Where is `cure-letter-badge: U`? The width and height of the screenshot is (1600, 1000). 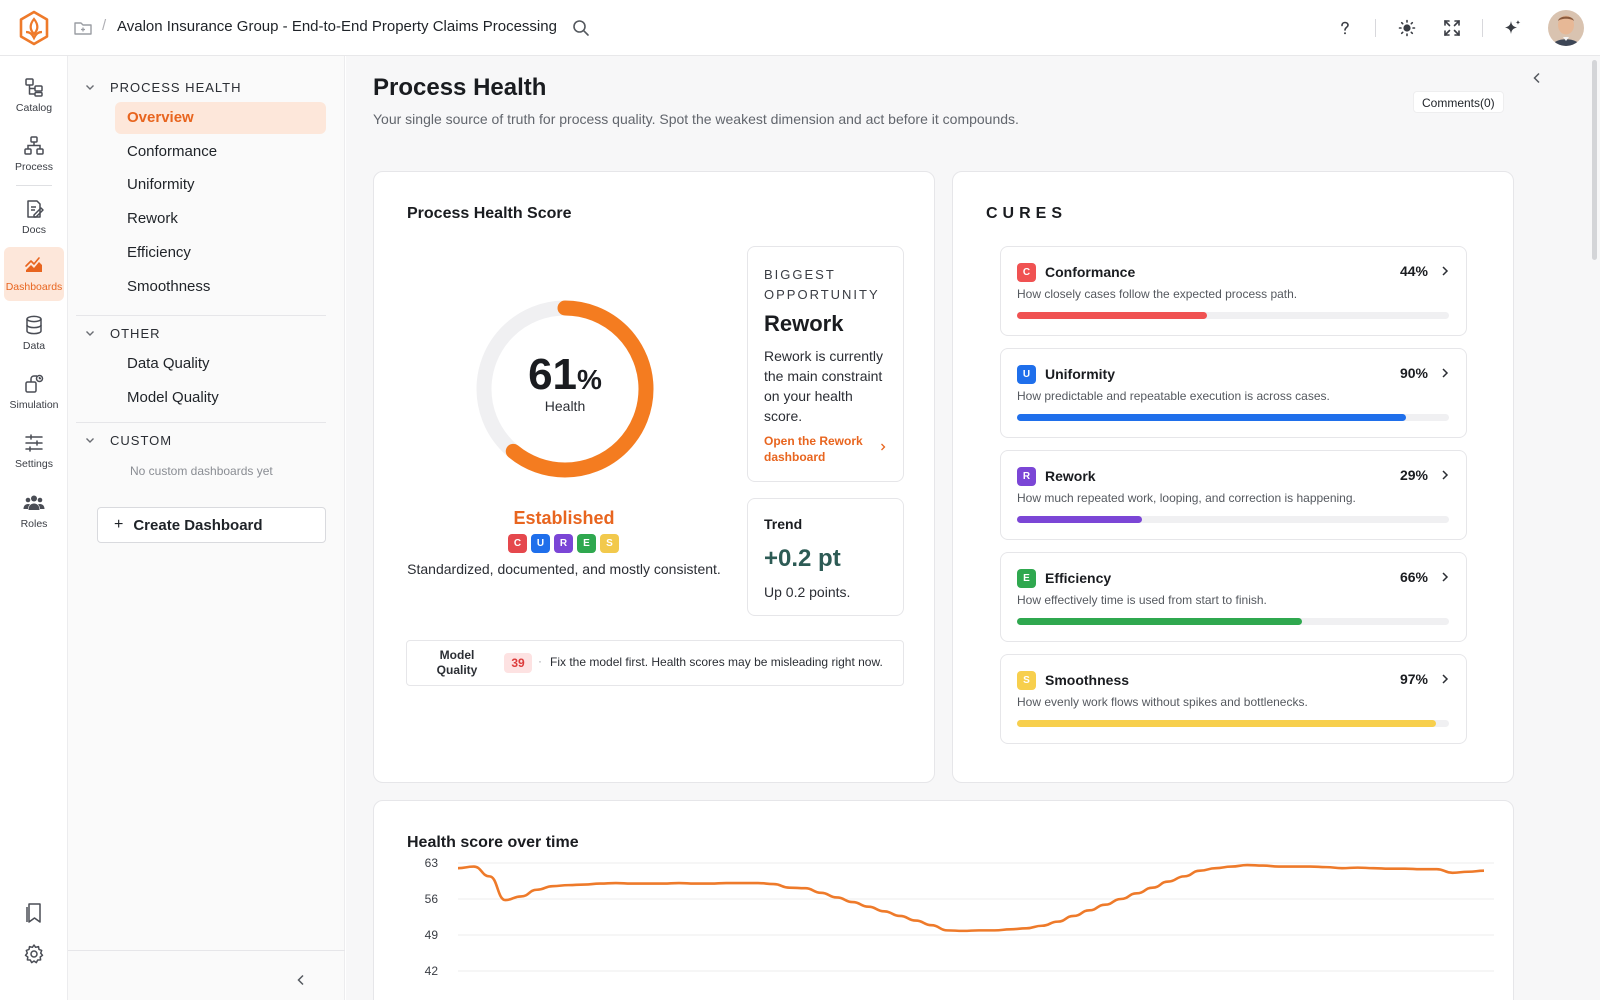
cure-letter-badge: U is located at coordinates (1026, 374).